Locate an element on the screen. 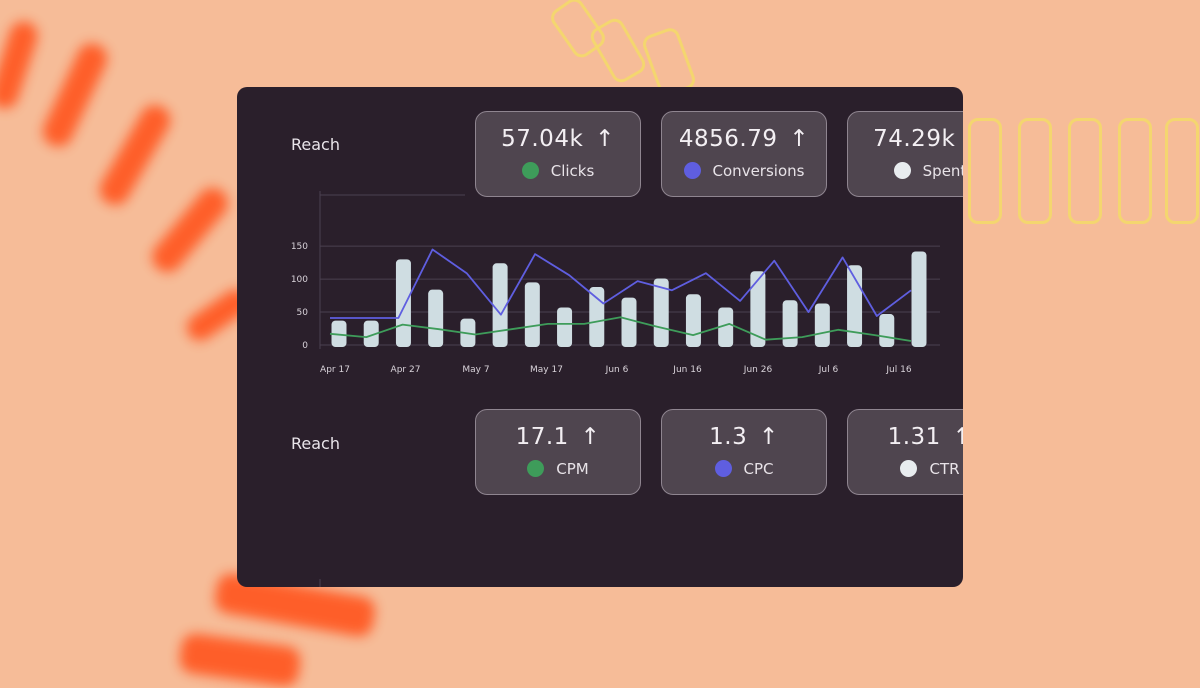 The image size is (1200, 688). kpi-label: CPC is located at coordinates (758, 469).